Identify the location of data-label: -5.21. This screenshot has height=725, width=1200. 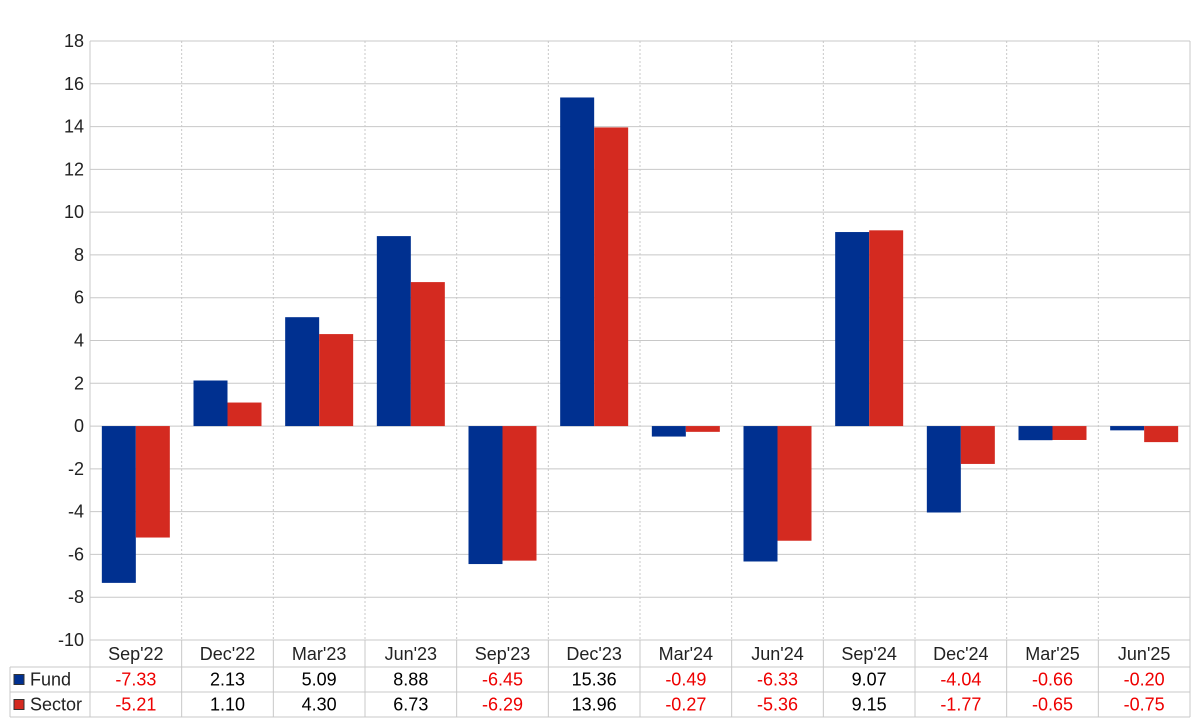
(135, 705).